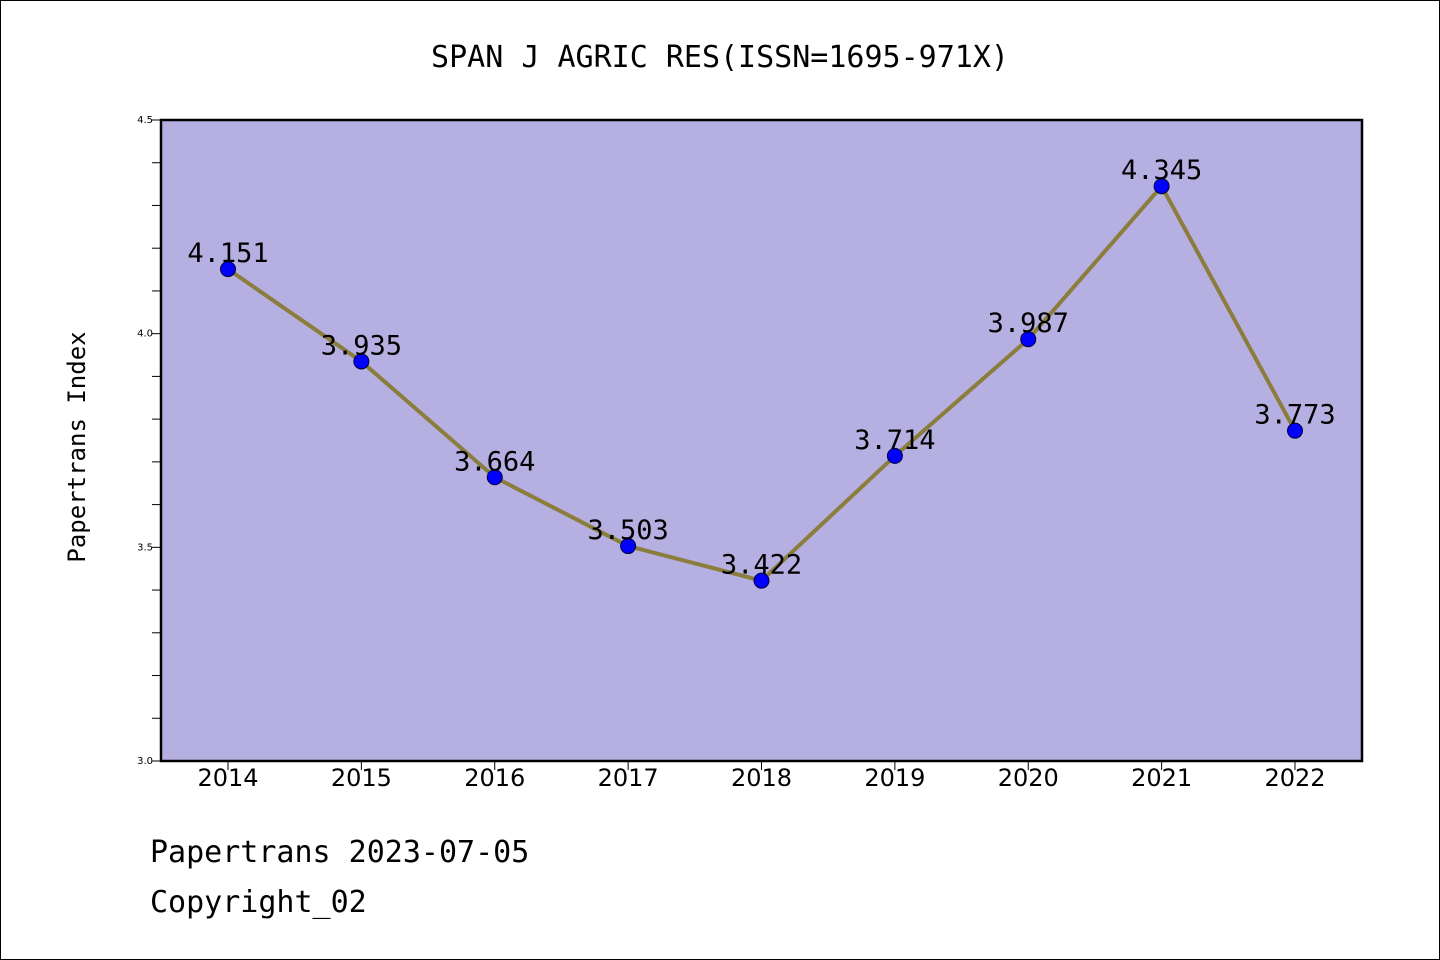  Describe the element at coordinates (258, 902) in the screenshot. I see `footer-copyright: Copyright_02` at that location.